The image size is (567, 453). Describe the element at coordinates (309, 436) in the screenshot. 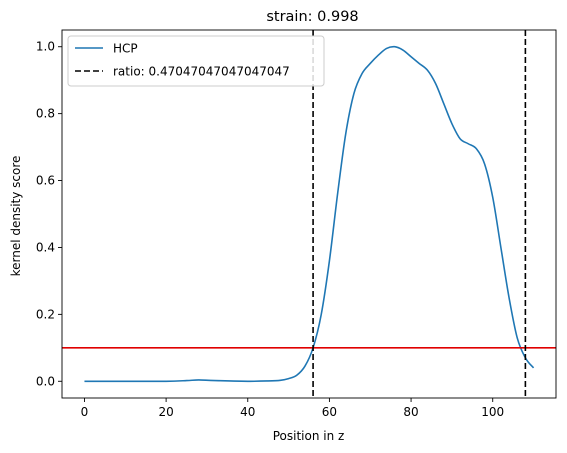

I see `x-axis-label: Position in z` at that location.